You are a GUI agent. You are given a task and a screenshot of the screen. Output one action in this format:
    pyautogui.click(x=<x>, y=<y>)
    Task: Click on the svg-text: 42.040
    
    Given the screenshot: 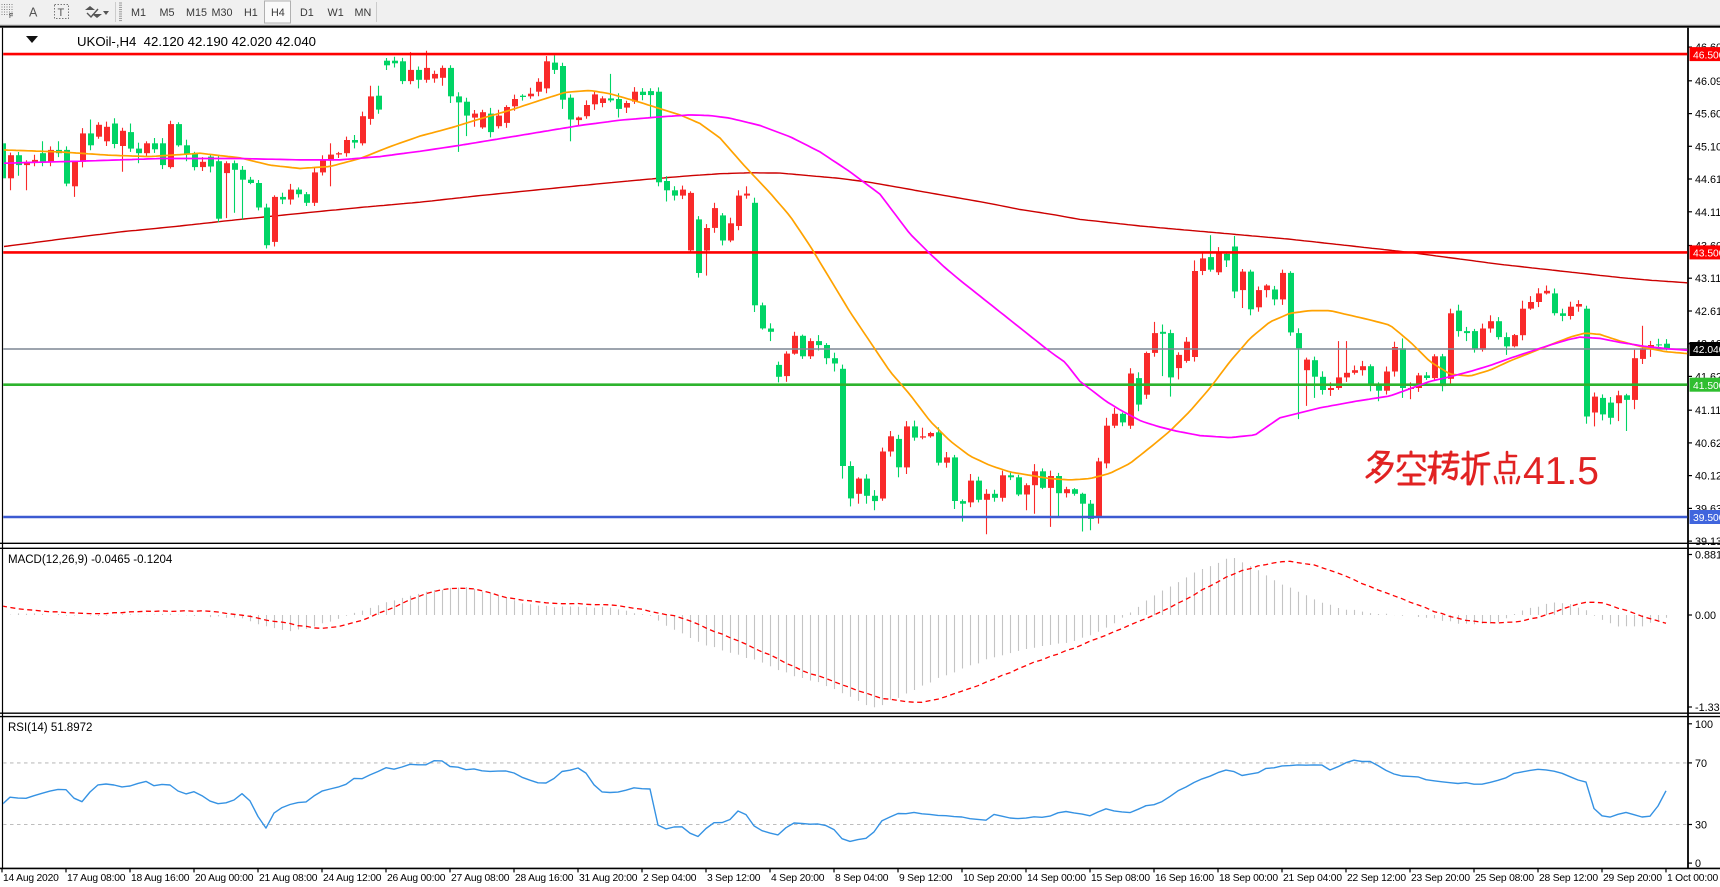 What is the action you would take?
    pyautogui.click(x=1706, y=350)
    